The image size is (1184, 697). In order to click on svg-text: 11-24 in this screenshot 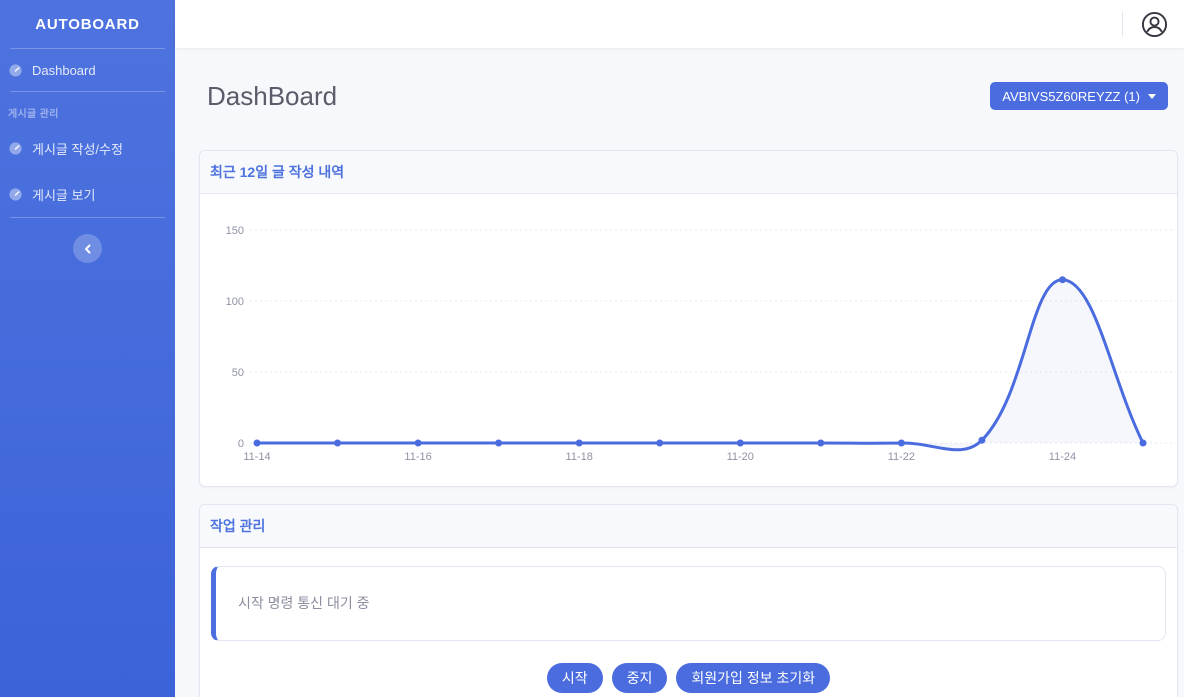, I will do `click(1062, 457)`.